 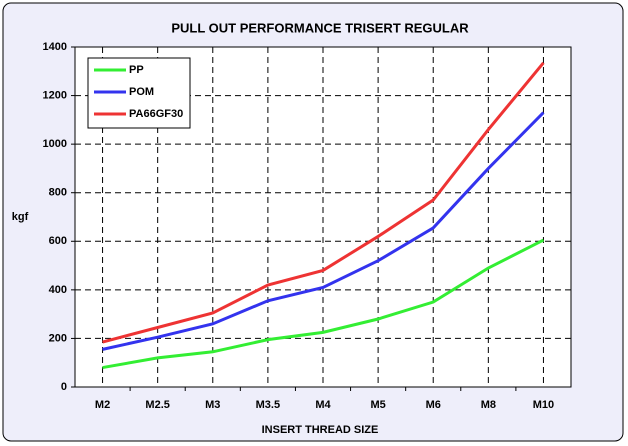 I want to click on x-axis-label: INSERT THREAD SIZE, so click(x=320, y=430).